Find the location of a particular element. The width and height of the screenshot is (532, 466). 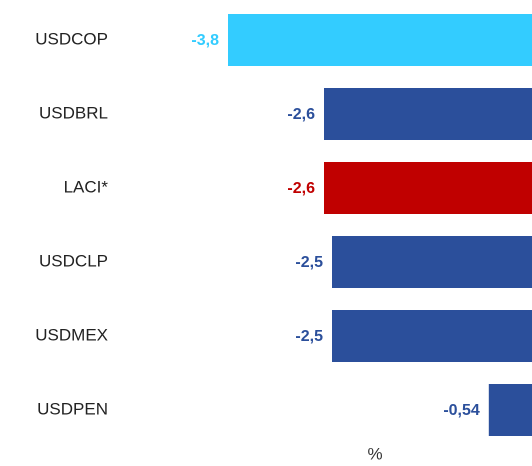

x-axis-label: % is located at coordinates (374, 453).